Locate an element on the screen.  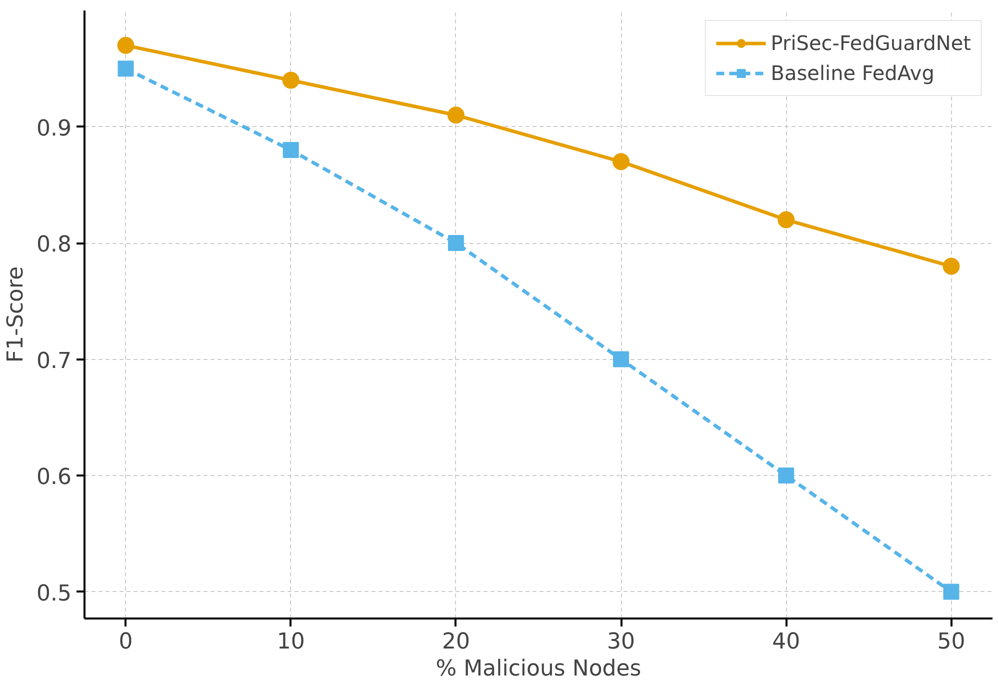
x-tick-label: 20 is located at coordinates (456, 642).